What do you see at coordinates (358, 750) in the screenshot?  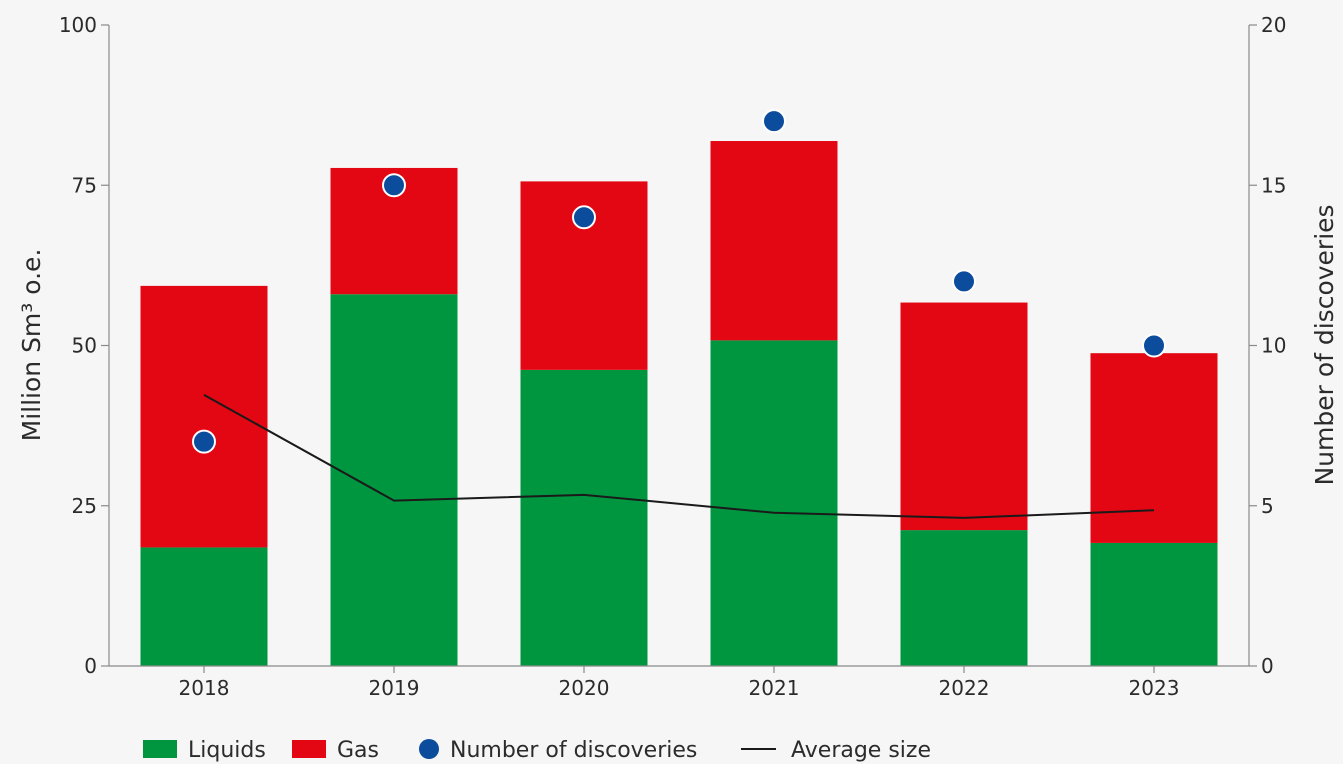 I see `legend-label-gas: Gas` at bounding box center [358, 750].